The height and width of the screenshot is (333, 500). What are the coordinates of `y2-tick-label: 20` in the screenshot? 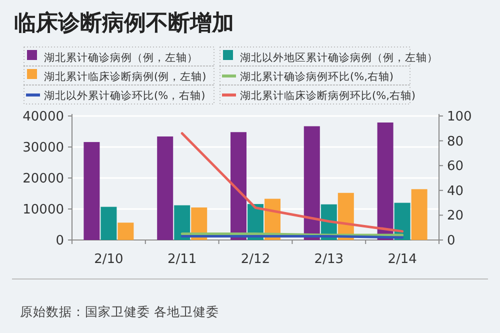 It's located at (455, 216).